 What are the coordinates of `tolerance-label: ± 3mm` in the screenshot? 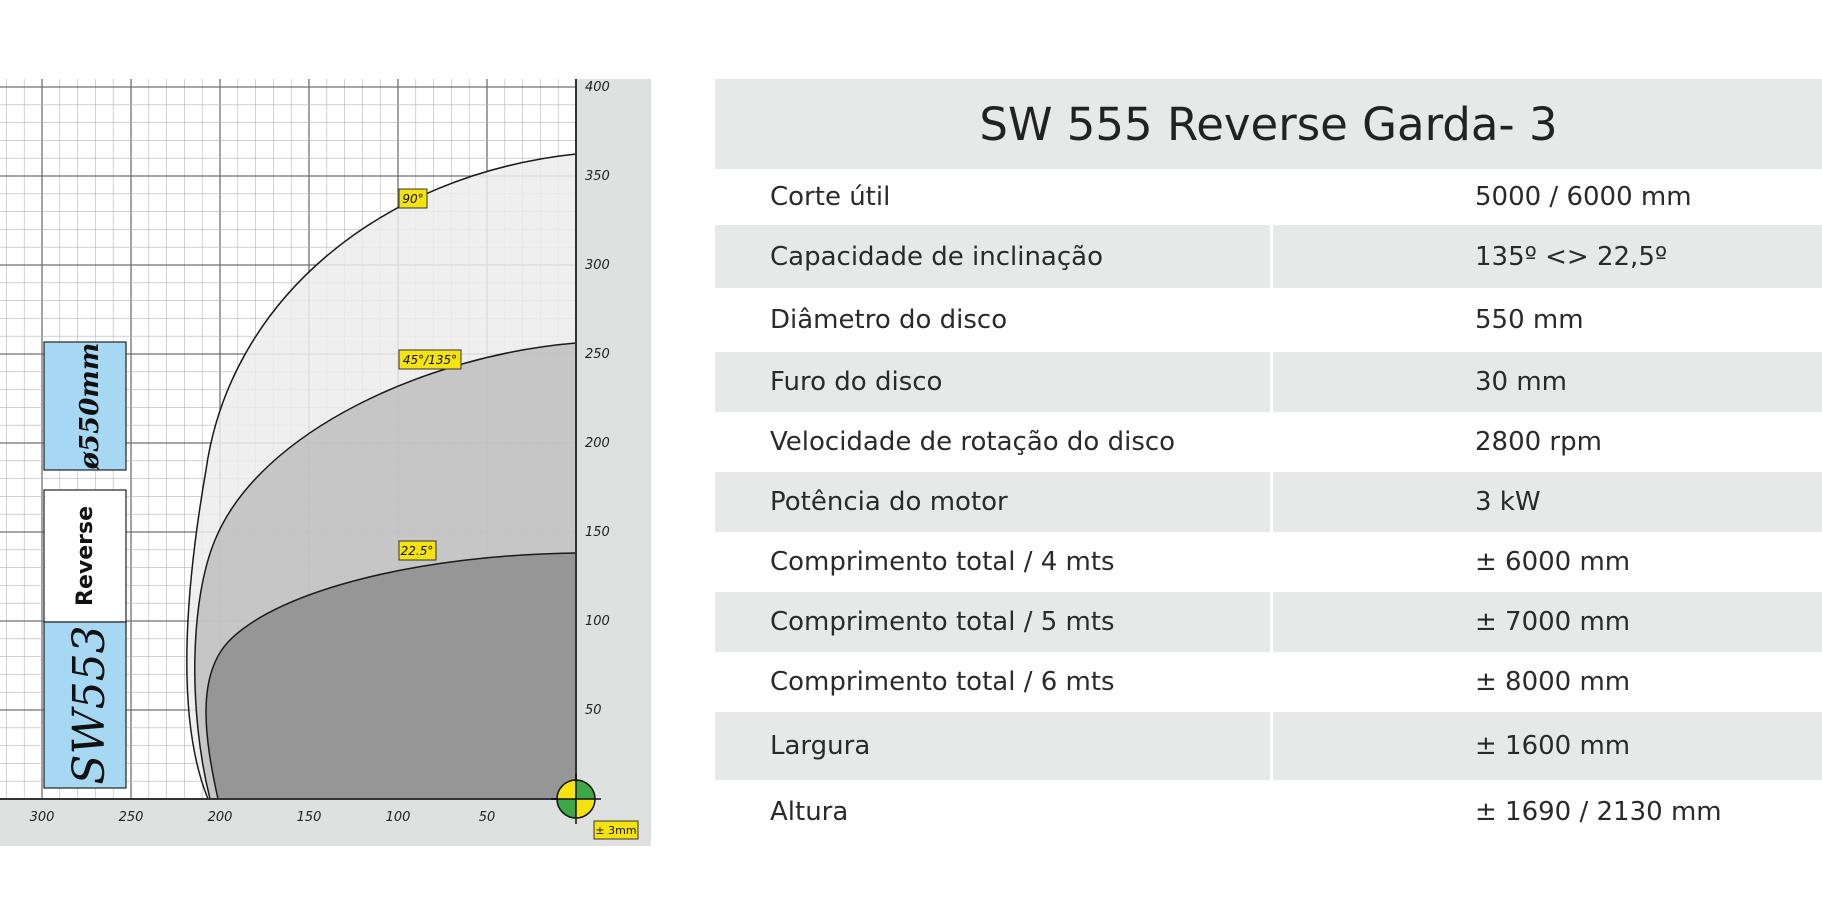 It's located at (615, 830).